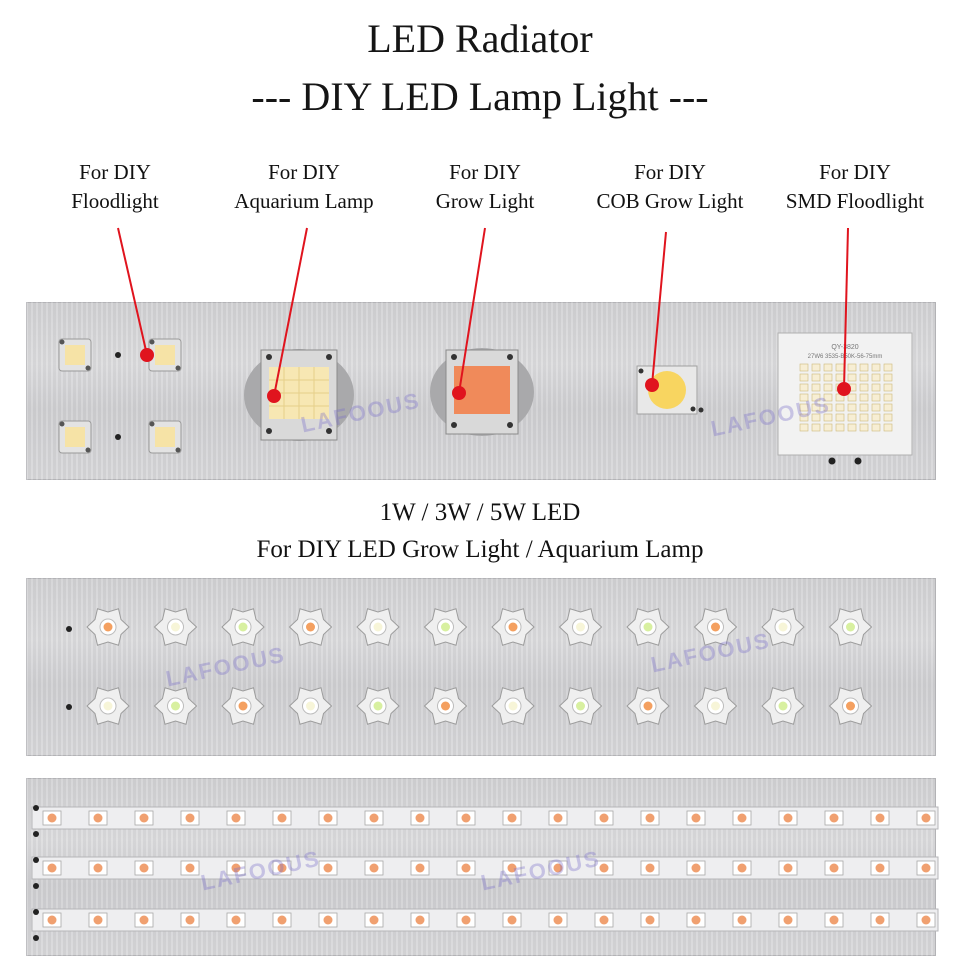  I want to click on page-subtitle: --- DIY LED Lamp Light ---, so click(480, 96).